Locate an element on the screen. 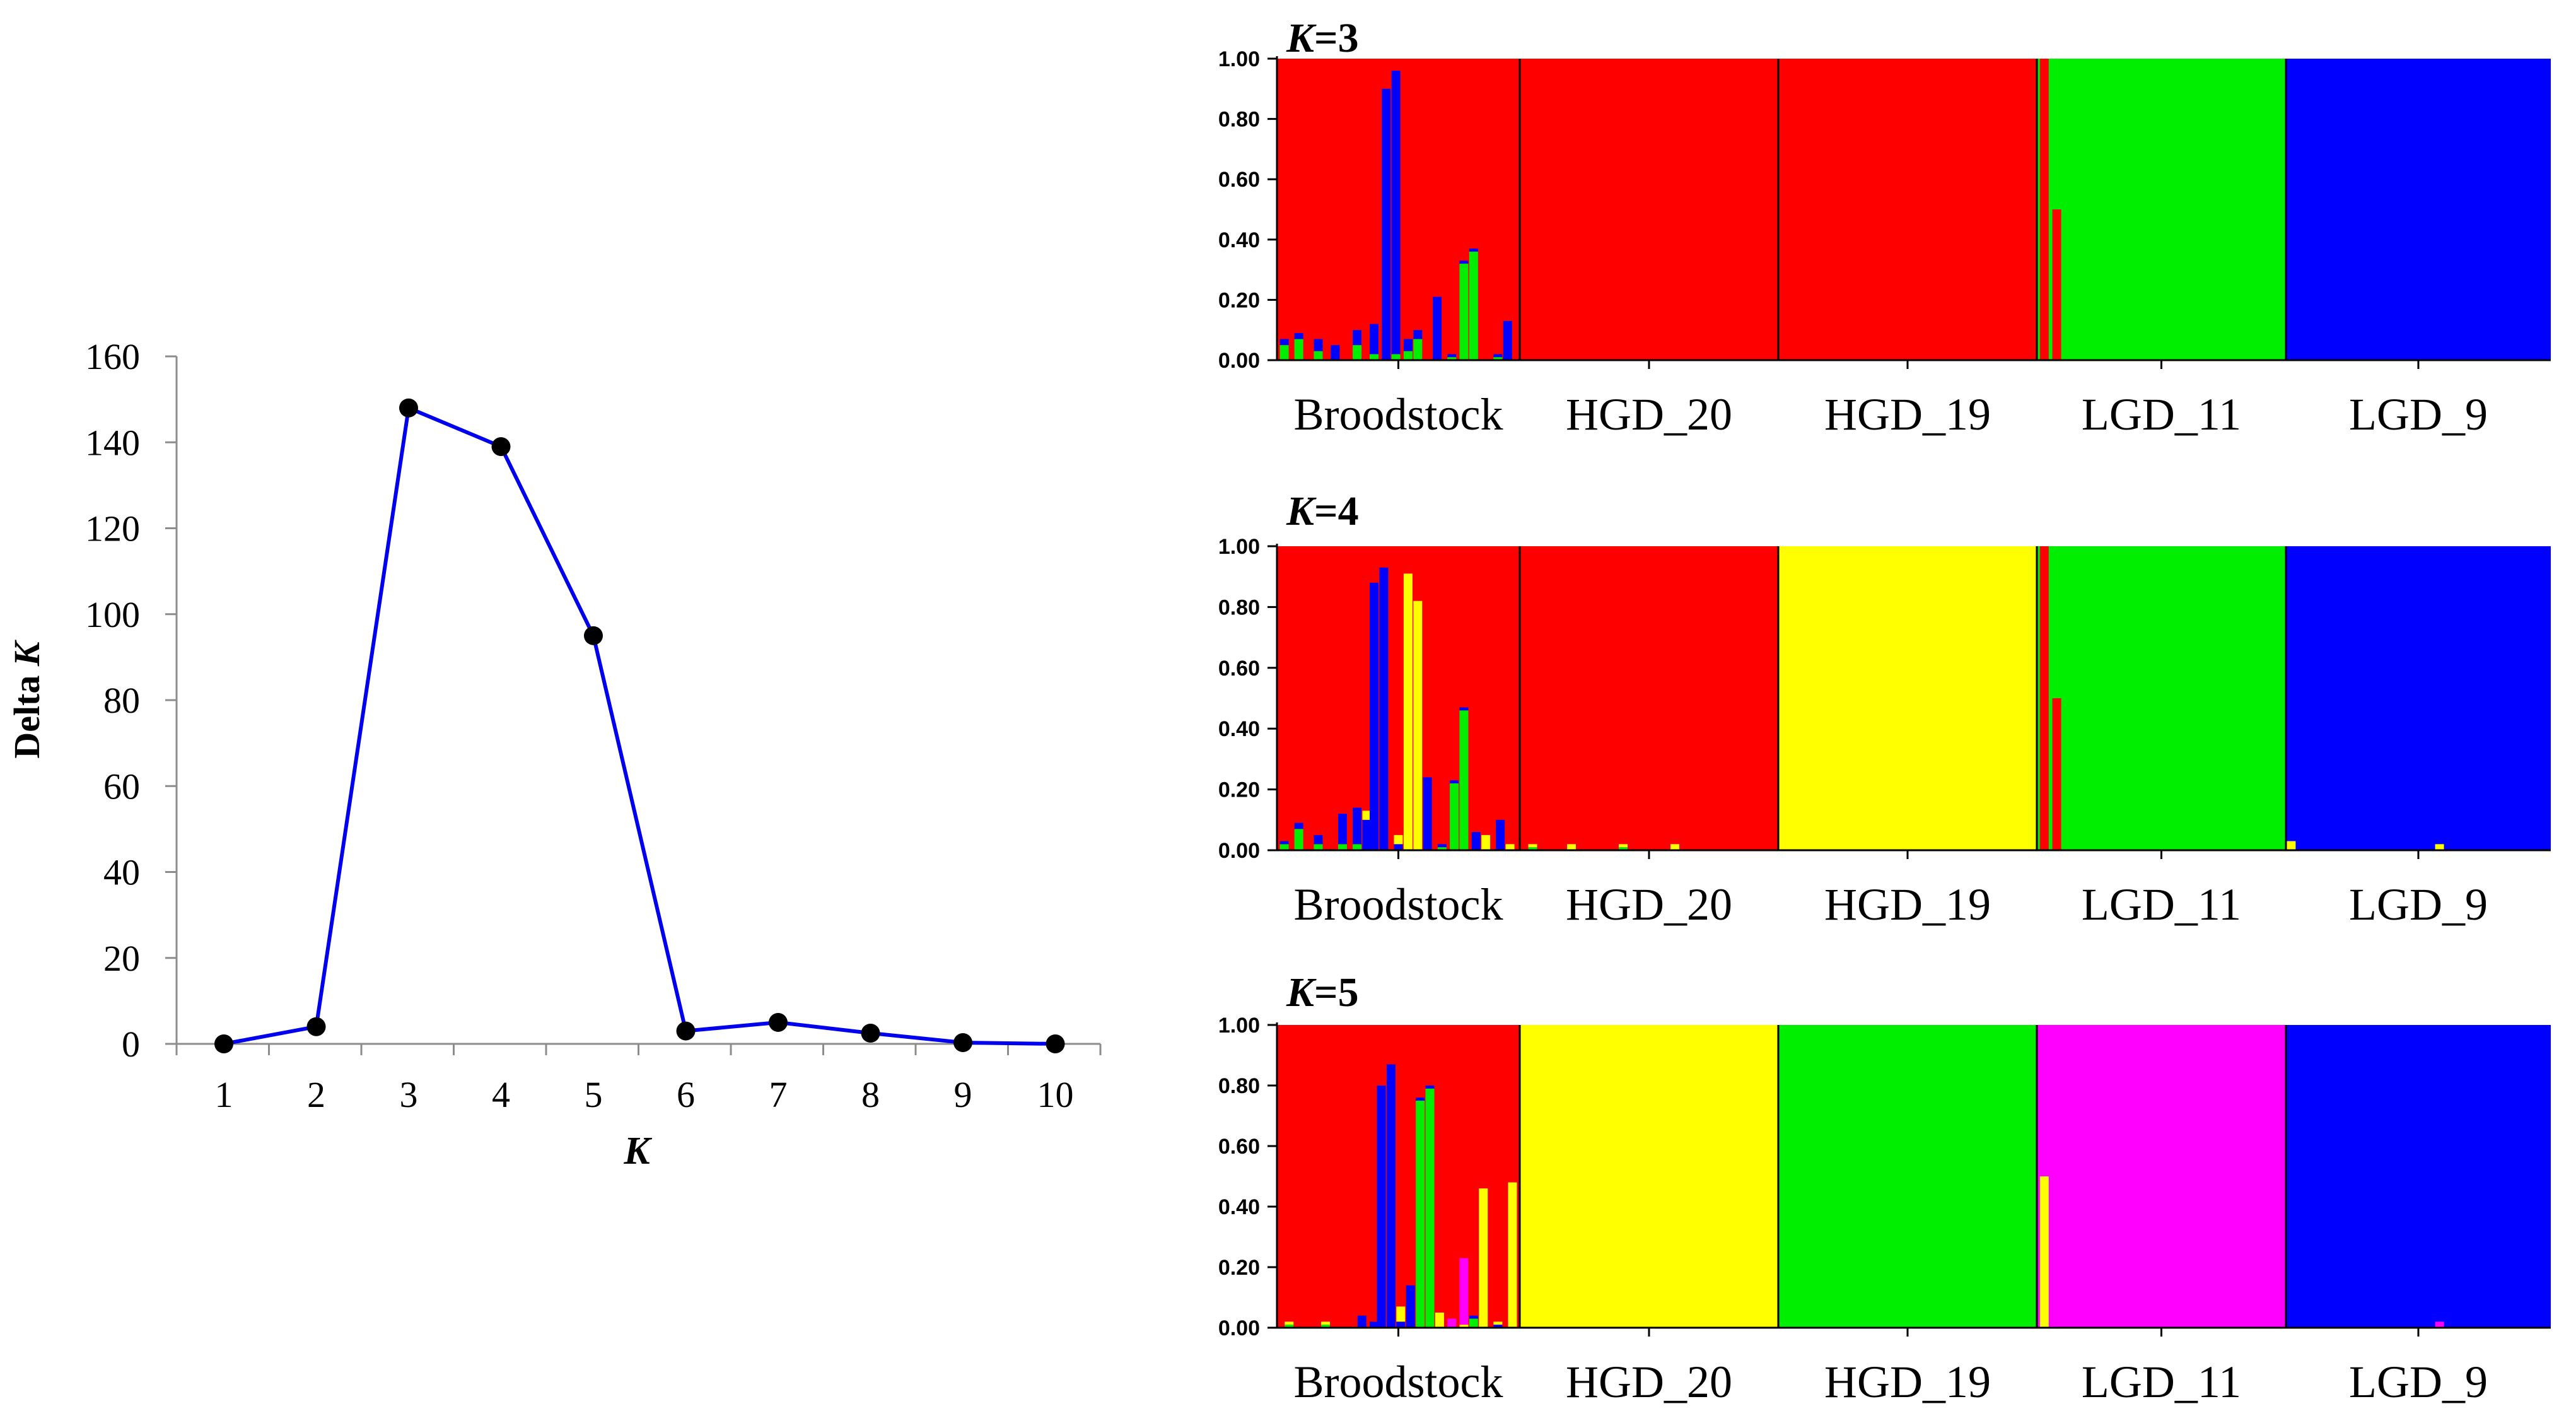  y-tick-label: 0.20 is located at coordinates (1239, 300).